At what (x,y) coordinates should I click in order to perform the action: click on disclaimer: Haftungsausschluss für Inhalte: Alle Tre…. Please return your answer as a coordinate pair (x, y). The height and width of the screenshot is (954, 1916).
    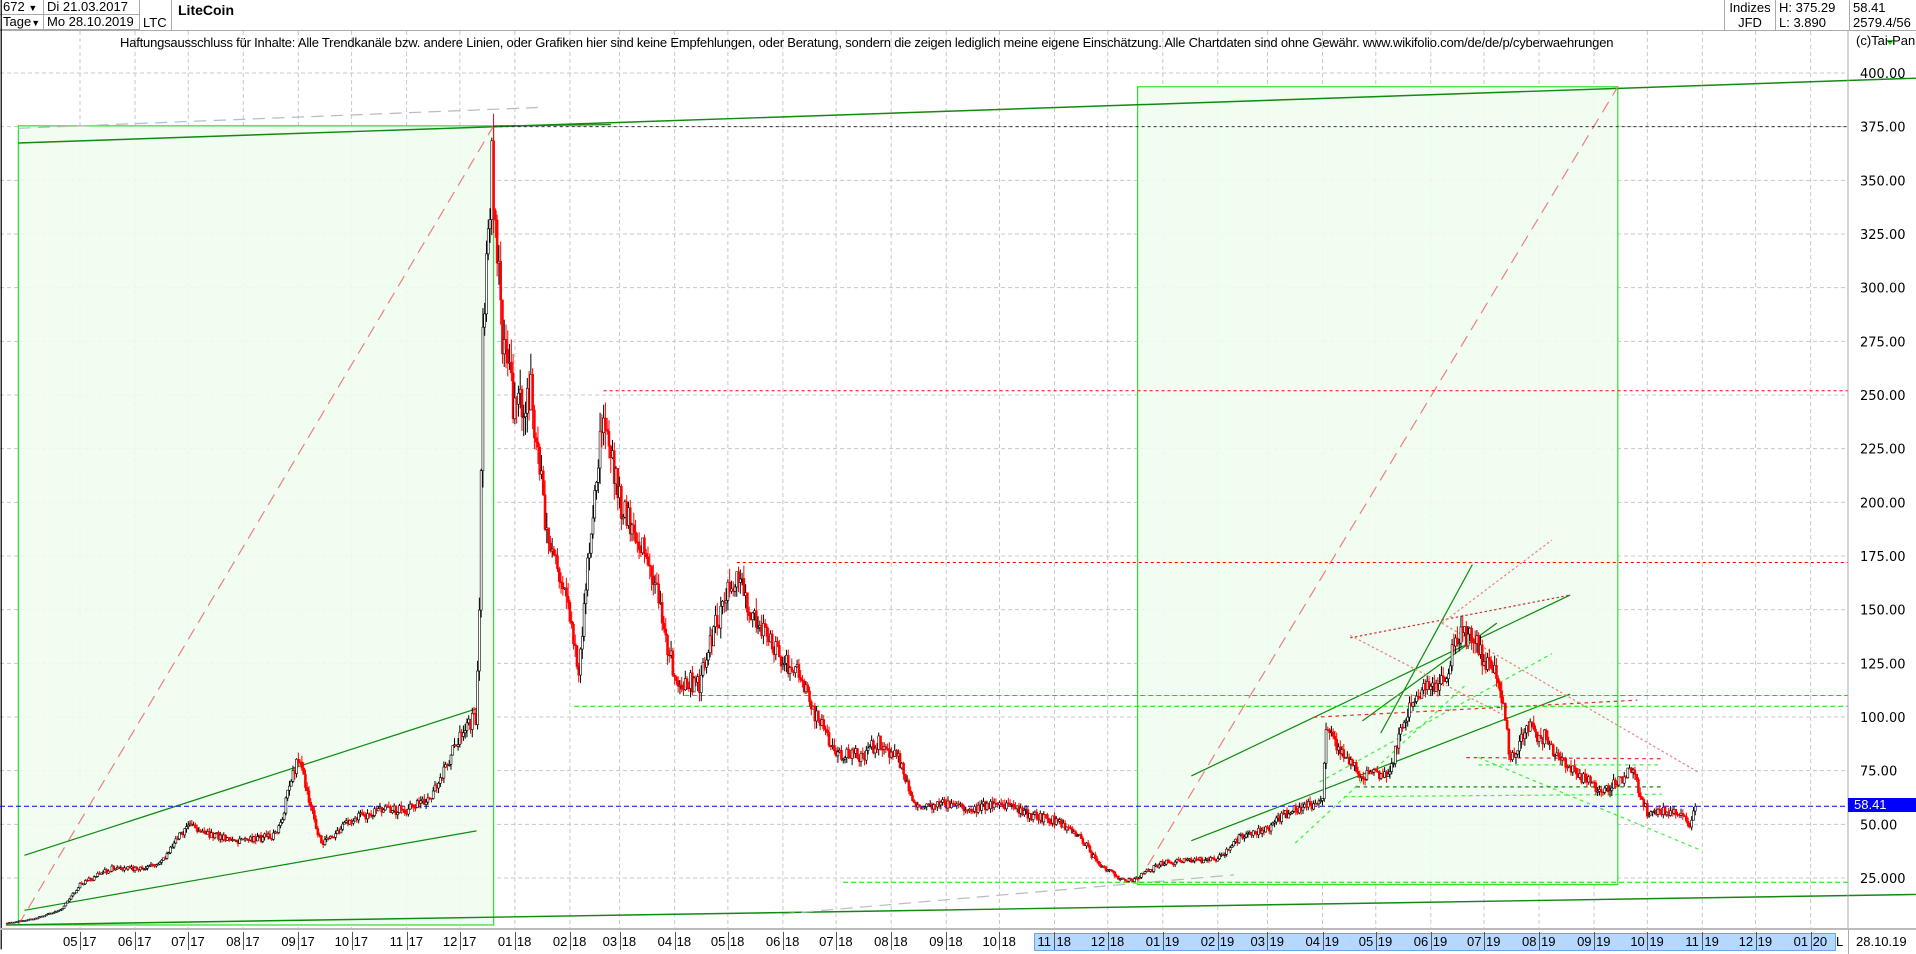
    Looking at the image, I should click on (867, 42).